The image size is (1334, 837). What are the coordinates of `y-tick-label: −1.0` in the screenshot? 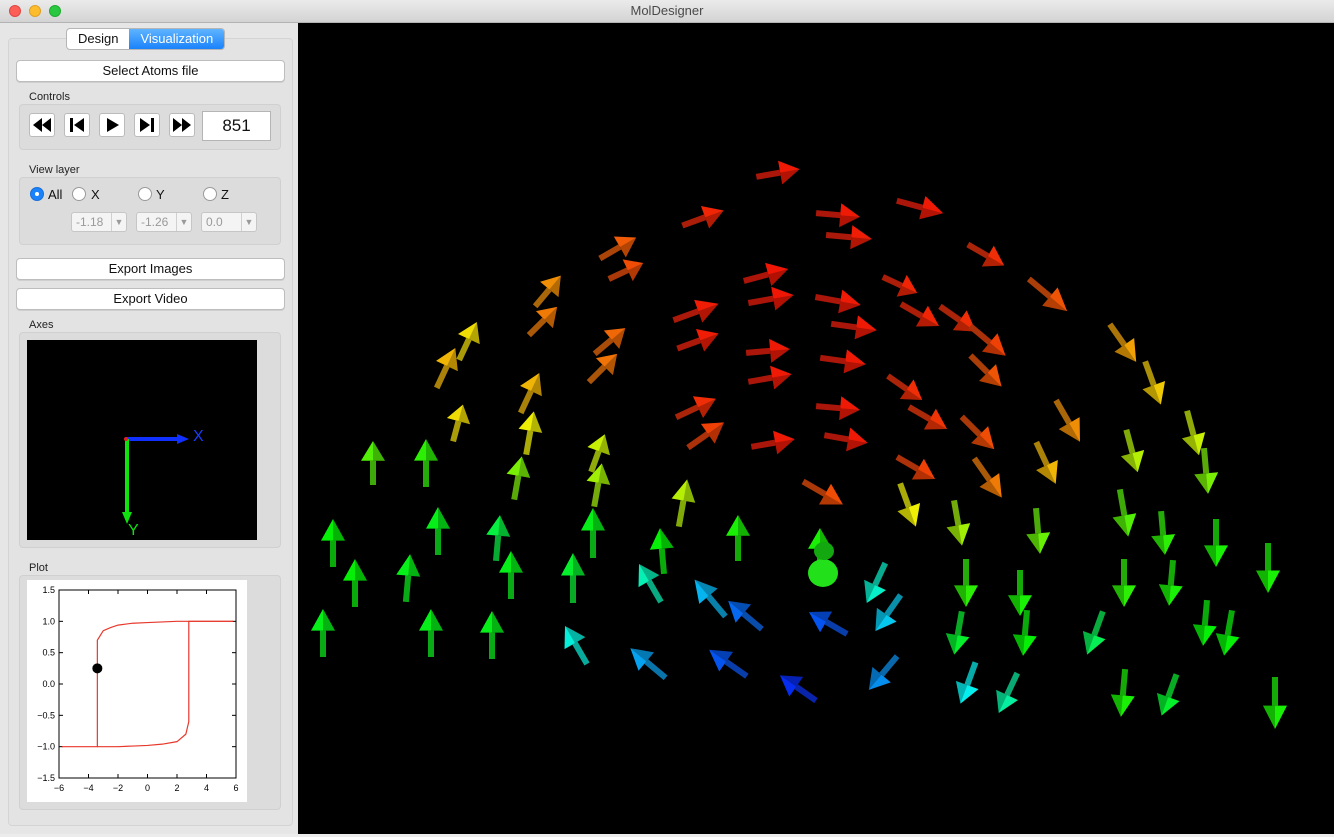 It's located at (46, 747).